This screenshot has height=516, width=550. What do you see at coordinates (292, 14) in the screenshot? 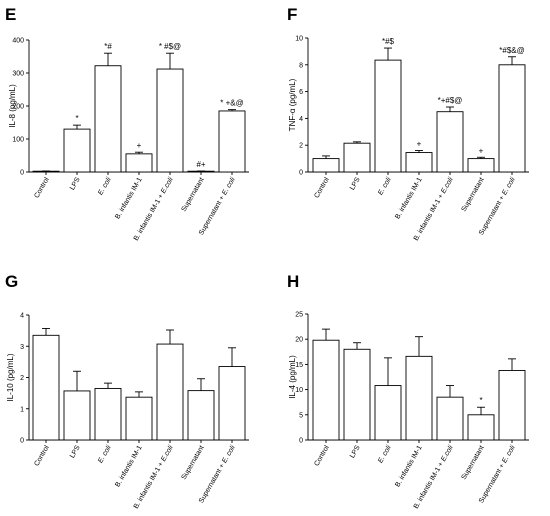
I see `panel-letter: F` at bounding box center [292, 14].